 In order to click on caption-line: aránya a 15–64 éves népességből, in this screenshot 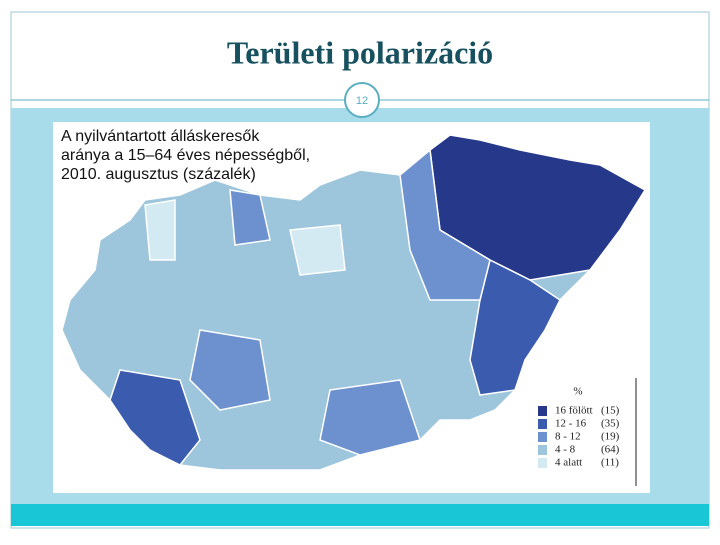, I will do `click(185, 155)`.